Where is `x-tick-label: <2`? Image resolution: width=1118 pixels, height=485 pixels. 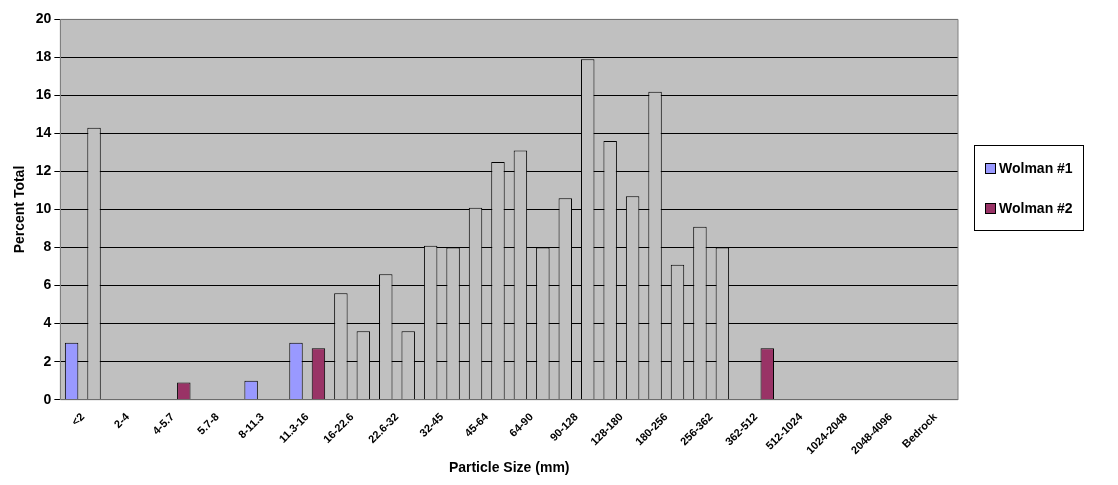
x-tick-label: <2 is located at coordinates (78, 419).